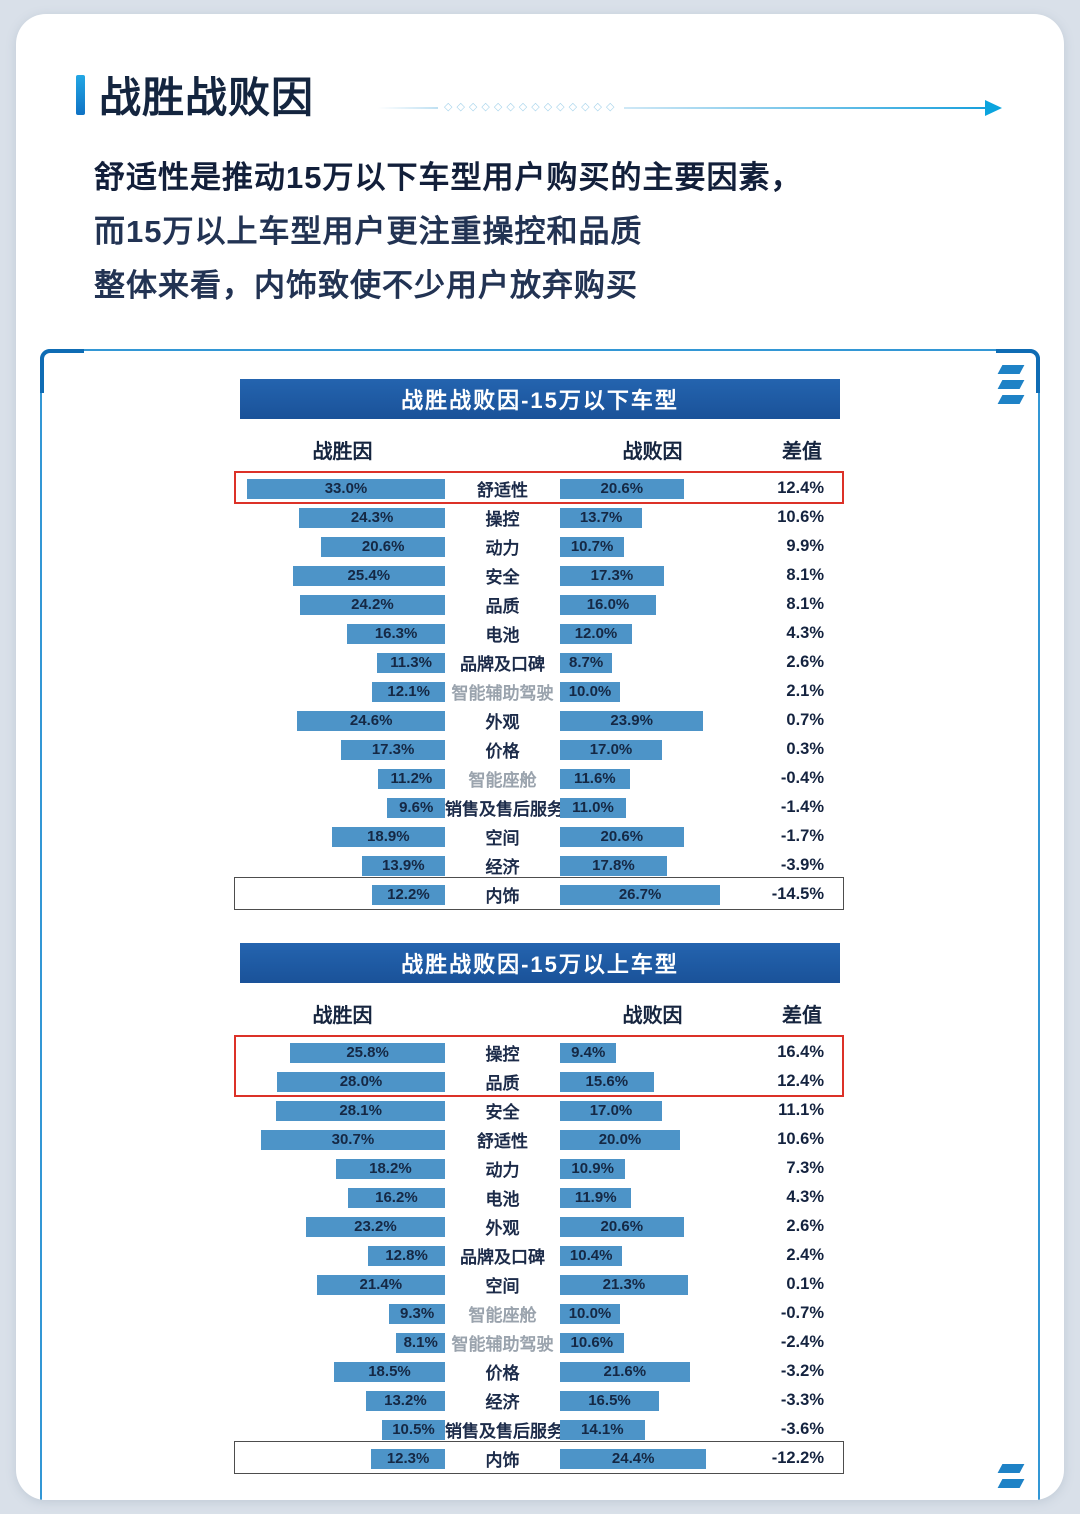 Image resolution: width=1080 pixels, height=1514 pixels. I want to click on win-bar: 18.9%, so click(388, 836).